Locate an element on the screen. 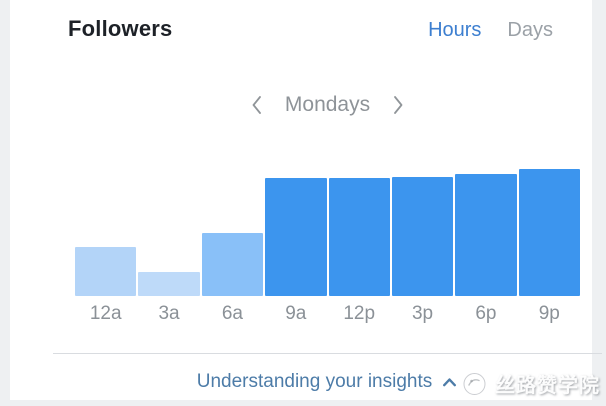  watermark-logo-icon is located at coordinates (474, 383).